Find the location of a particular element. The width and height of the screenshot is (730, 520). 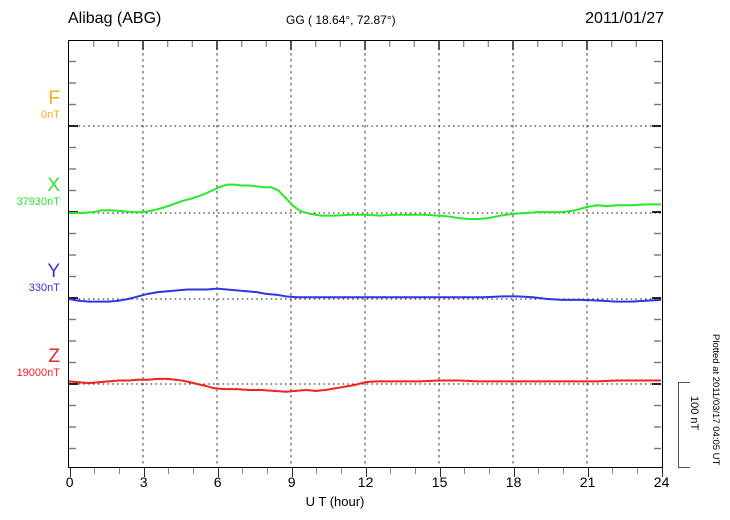

component-label-F: F 0nT is located at coordinates (31, 105).